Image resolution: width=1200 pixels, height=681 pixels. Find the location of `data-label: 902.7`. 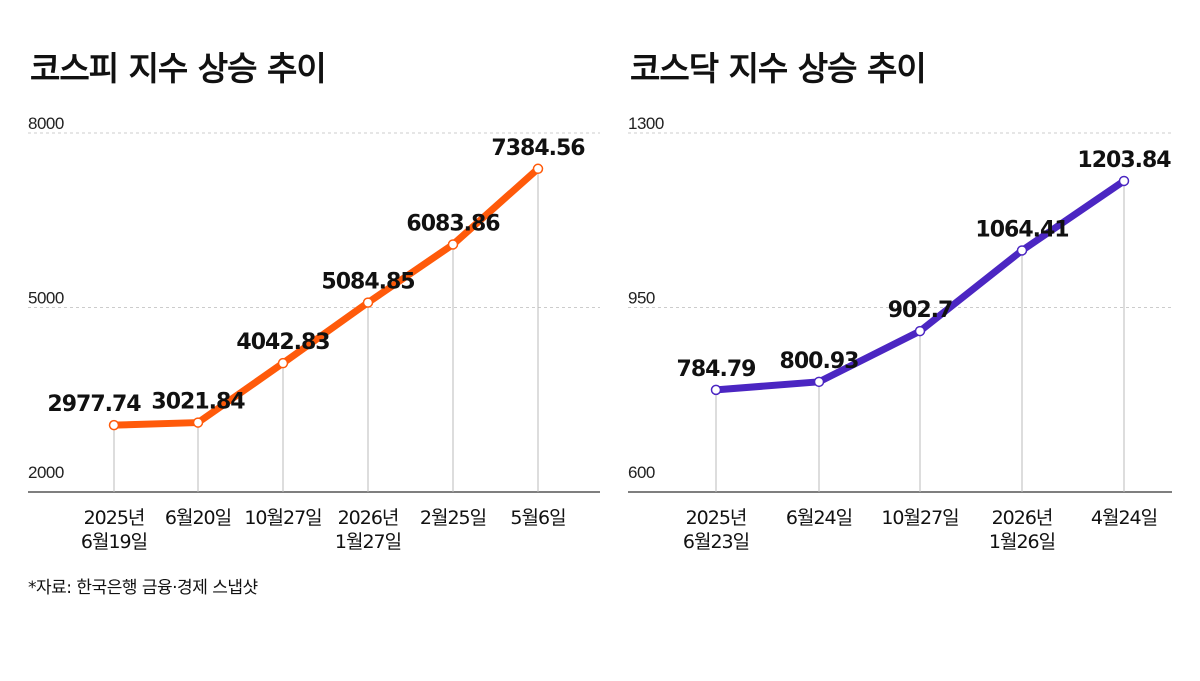

data-label: 902.7 is located at coordinates (920, 310).